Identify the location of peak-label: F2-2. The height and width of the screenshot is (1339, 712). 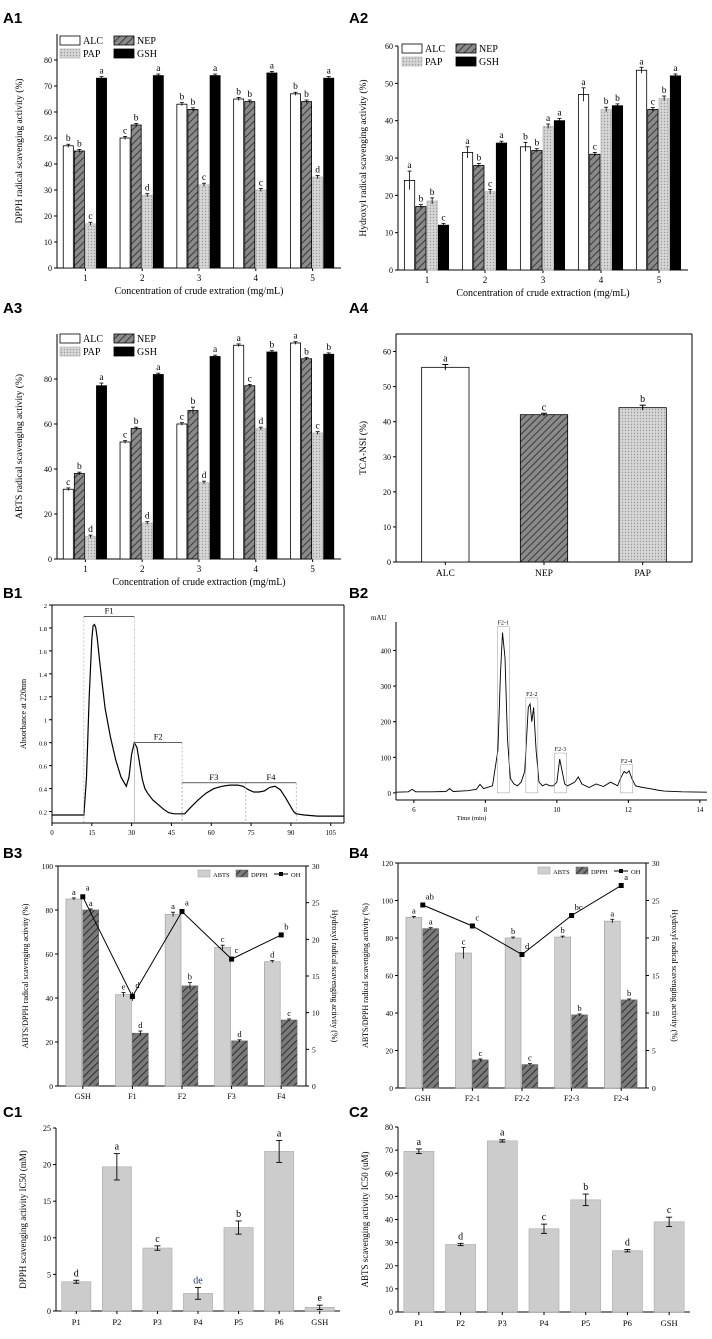
(531, 695).